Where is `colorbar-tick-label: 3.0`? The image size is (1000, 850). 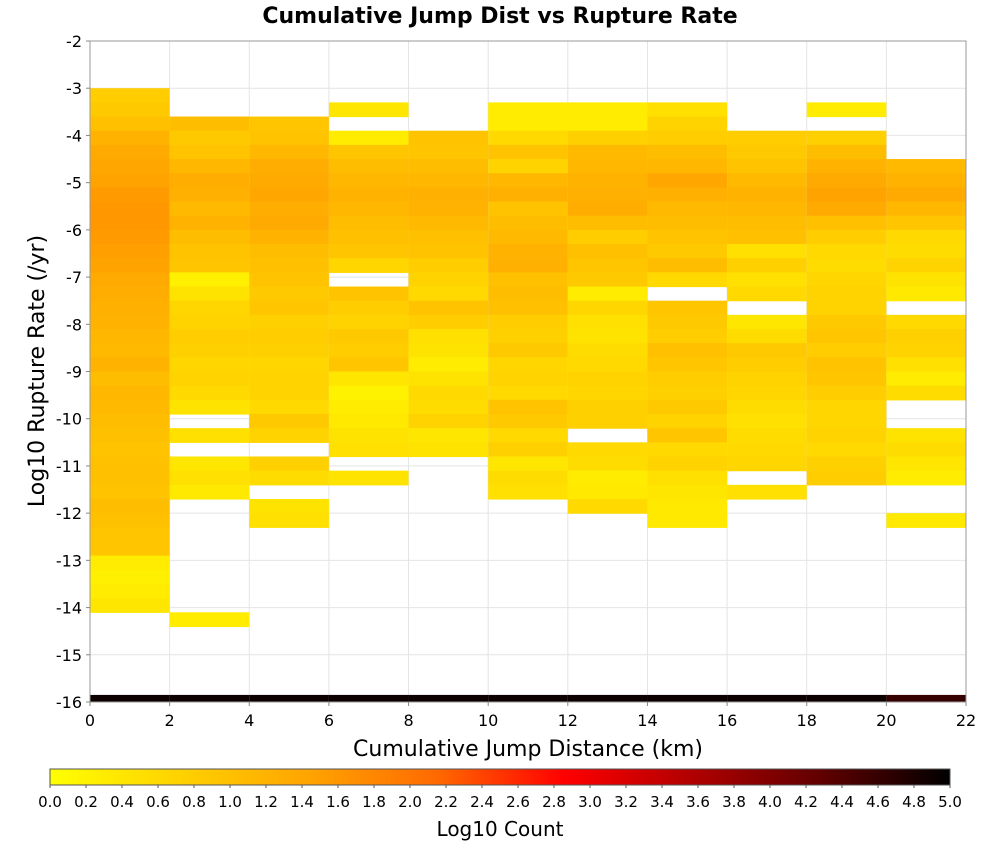 colorbar-tick-label: 3.0 is located at coordinates (590, 802).